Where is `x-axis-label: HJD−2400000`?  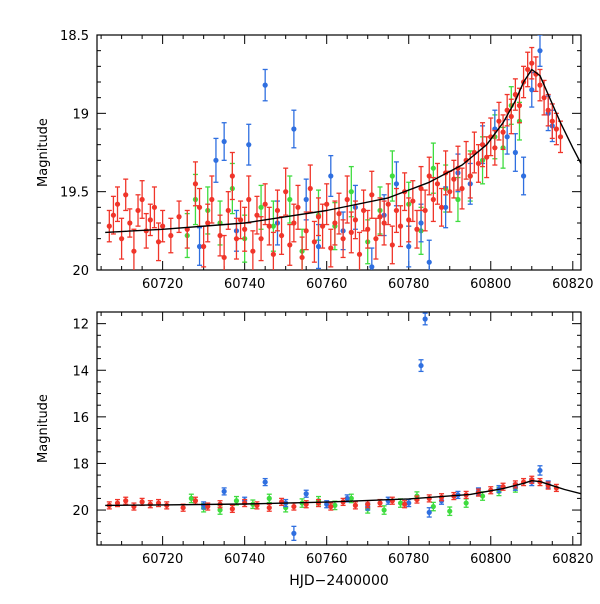
x-axis-label: HJD−2400000 is located at coordinates (339, 581).